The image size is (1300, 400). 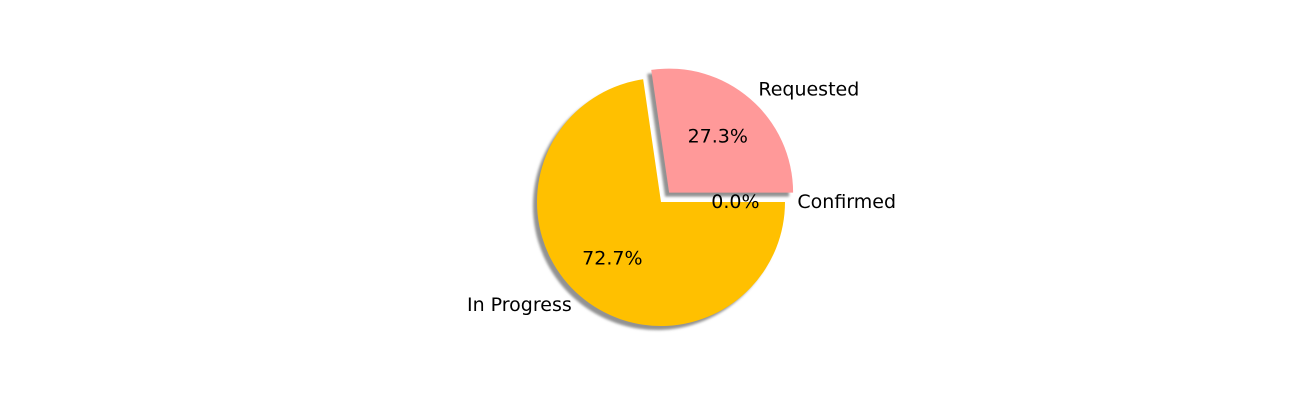 What do you see at coordinates (846, 202) in the screenshot?
I see `slice-label-confirmed: Confirmed` at bounding box center [846, 202].